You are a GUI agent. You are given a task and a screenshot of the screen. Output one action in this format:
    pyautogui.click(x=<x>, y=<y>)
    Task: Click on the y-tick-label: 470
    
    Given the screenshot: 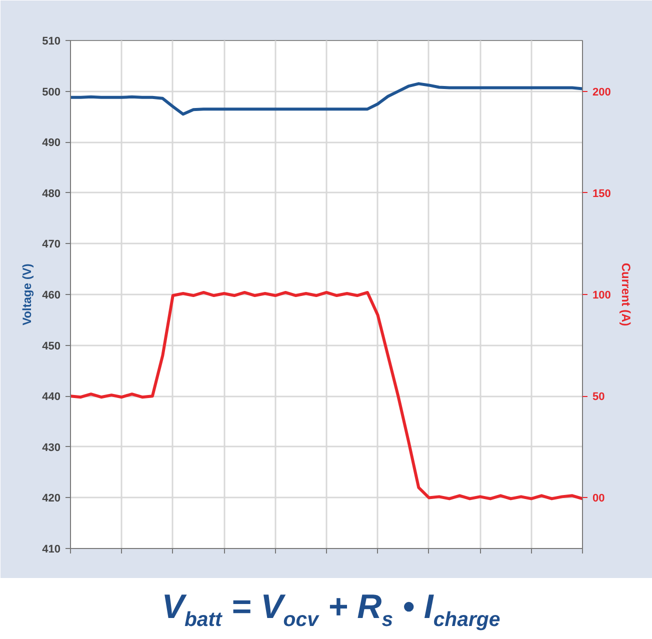 What is the action you would take?
    pyautogui.click(x=51, y=244)
    